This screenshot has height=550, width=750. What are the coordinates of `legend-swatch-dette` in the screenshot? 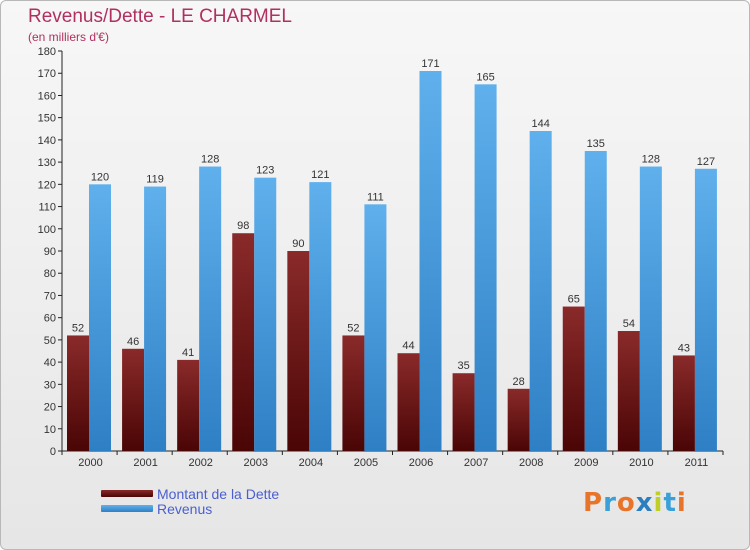 It's located at (127, 493).